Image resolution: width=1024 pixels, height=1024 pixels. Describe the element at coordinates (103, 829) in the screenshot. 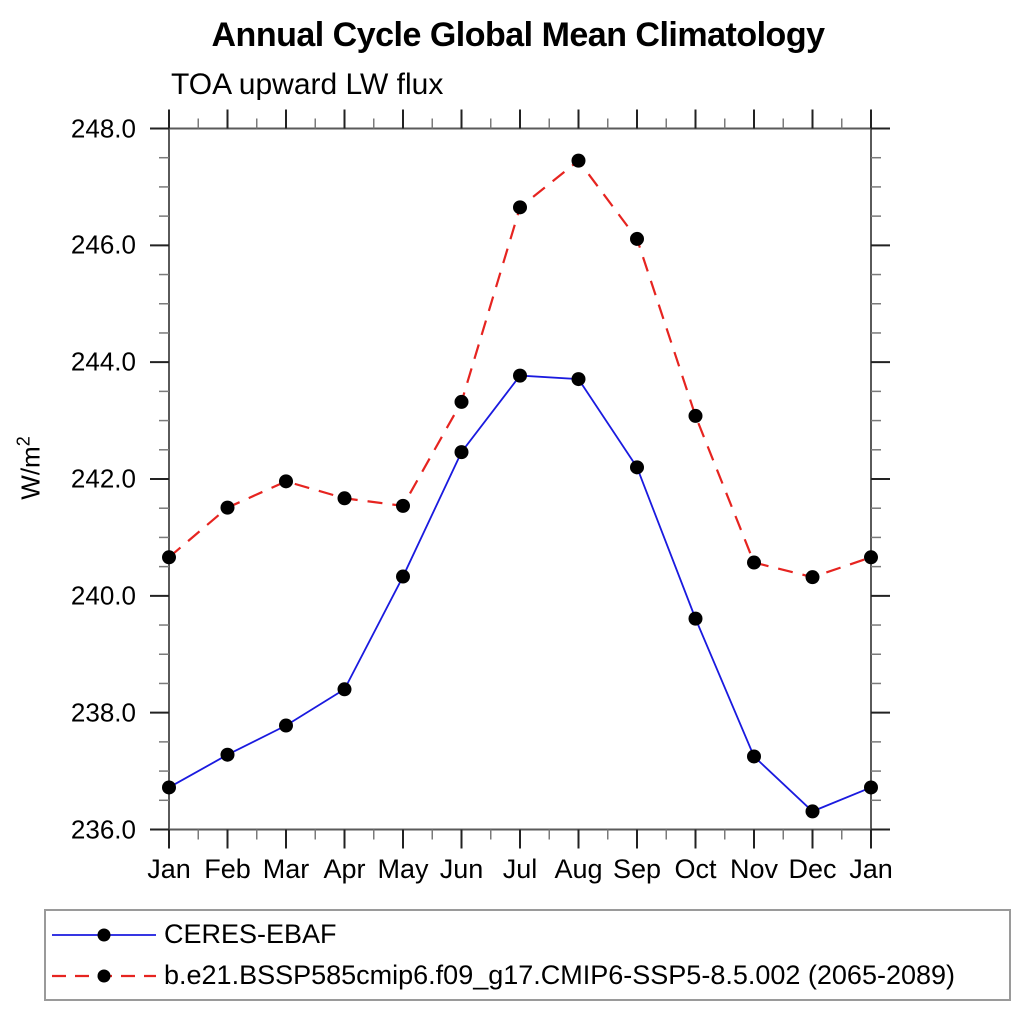

I see `y-tick-label: 236.0` at that location.